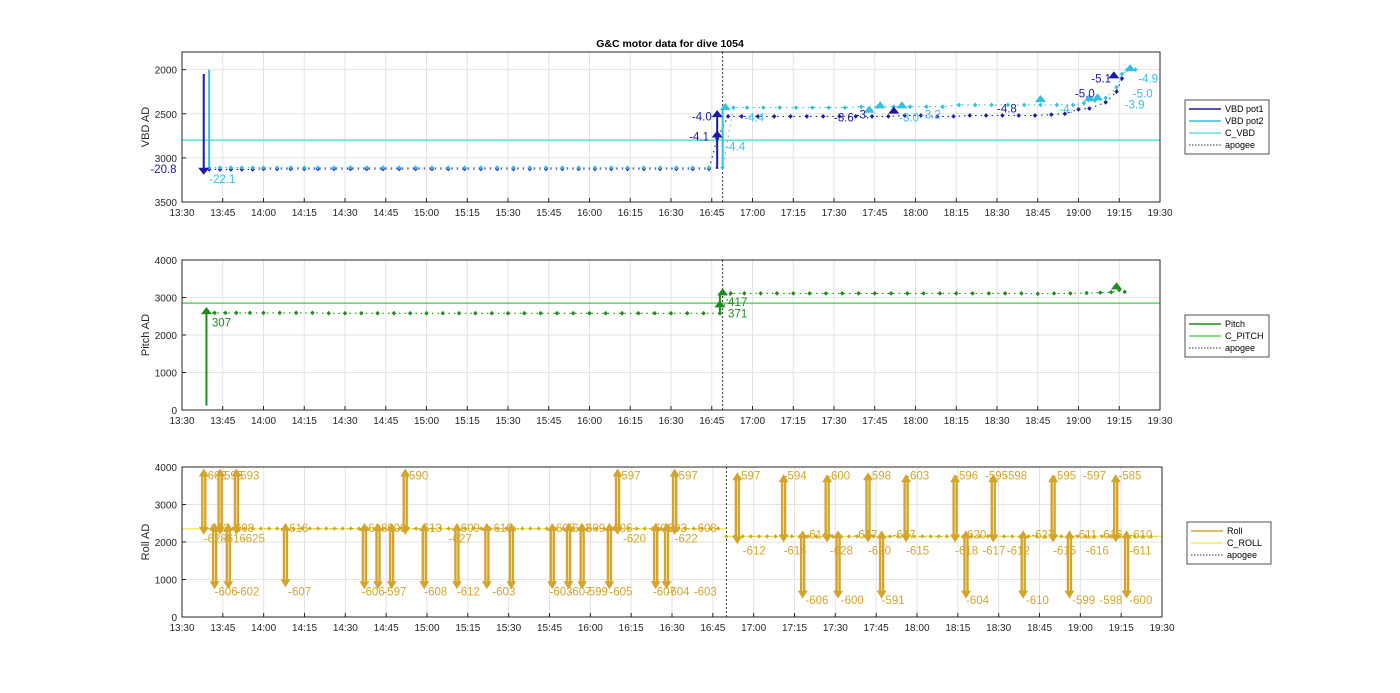 The height and width of the screenshot is (693, 1400). I want to click on data-label: -617, so click(904, 536).